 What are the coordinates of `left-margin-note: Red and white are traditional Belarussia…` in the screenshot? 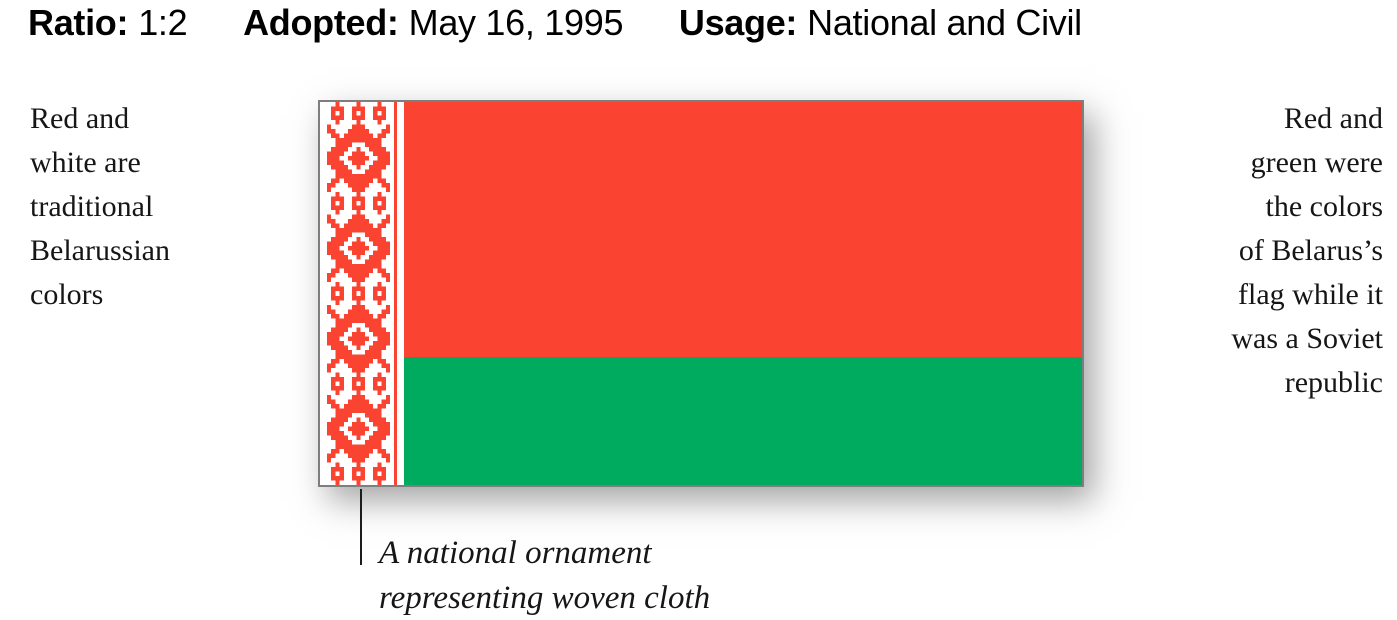 It's located at (100, 207).